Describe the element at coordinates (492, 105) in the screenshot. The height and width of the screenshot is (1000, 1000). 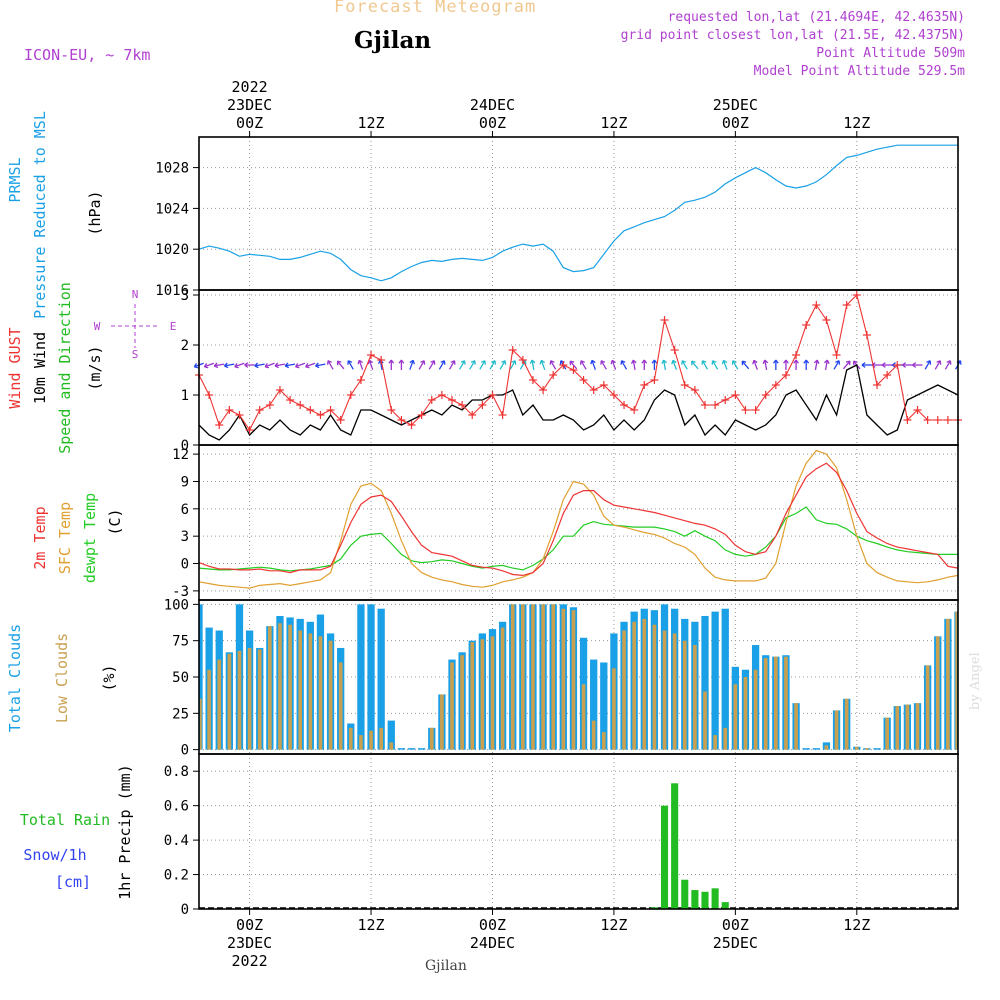
I see `top-time-label: 24DEC` at that location.